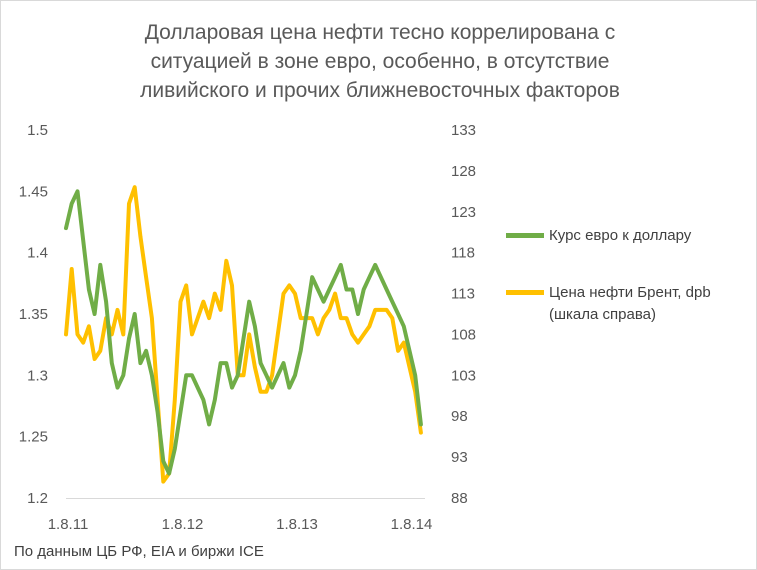 Image resolution: width=757 pixels, height=570 pixels. I want to click on legend-item-euro: Курс евро к доллару, so click(620, 236).